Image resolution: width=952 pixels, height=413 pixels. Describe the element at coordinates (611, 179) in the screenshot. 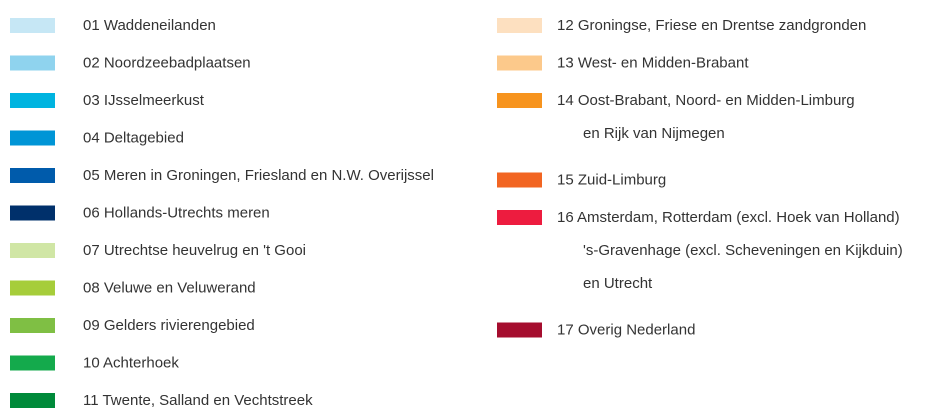

I see `legend-label: 15 Zuid-Limburg` at that location.